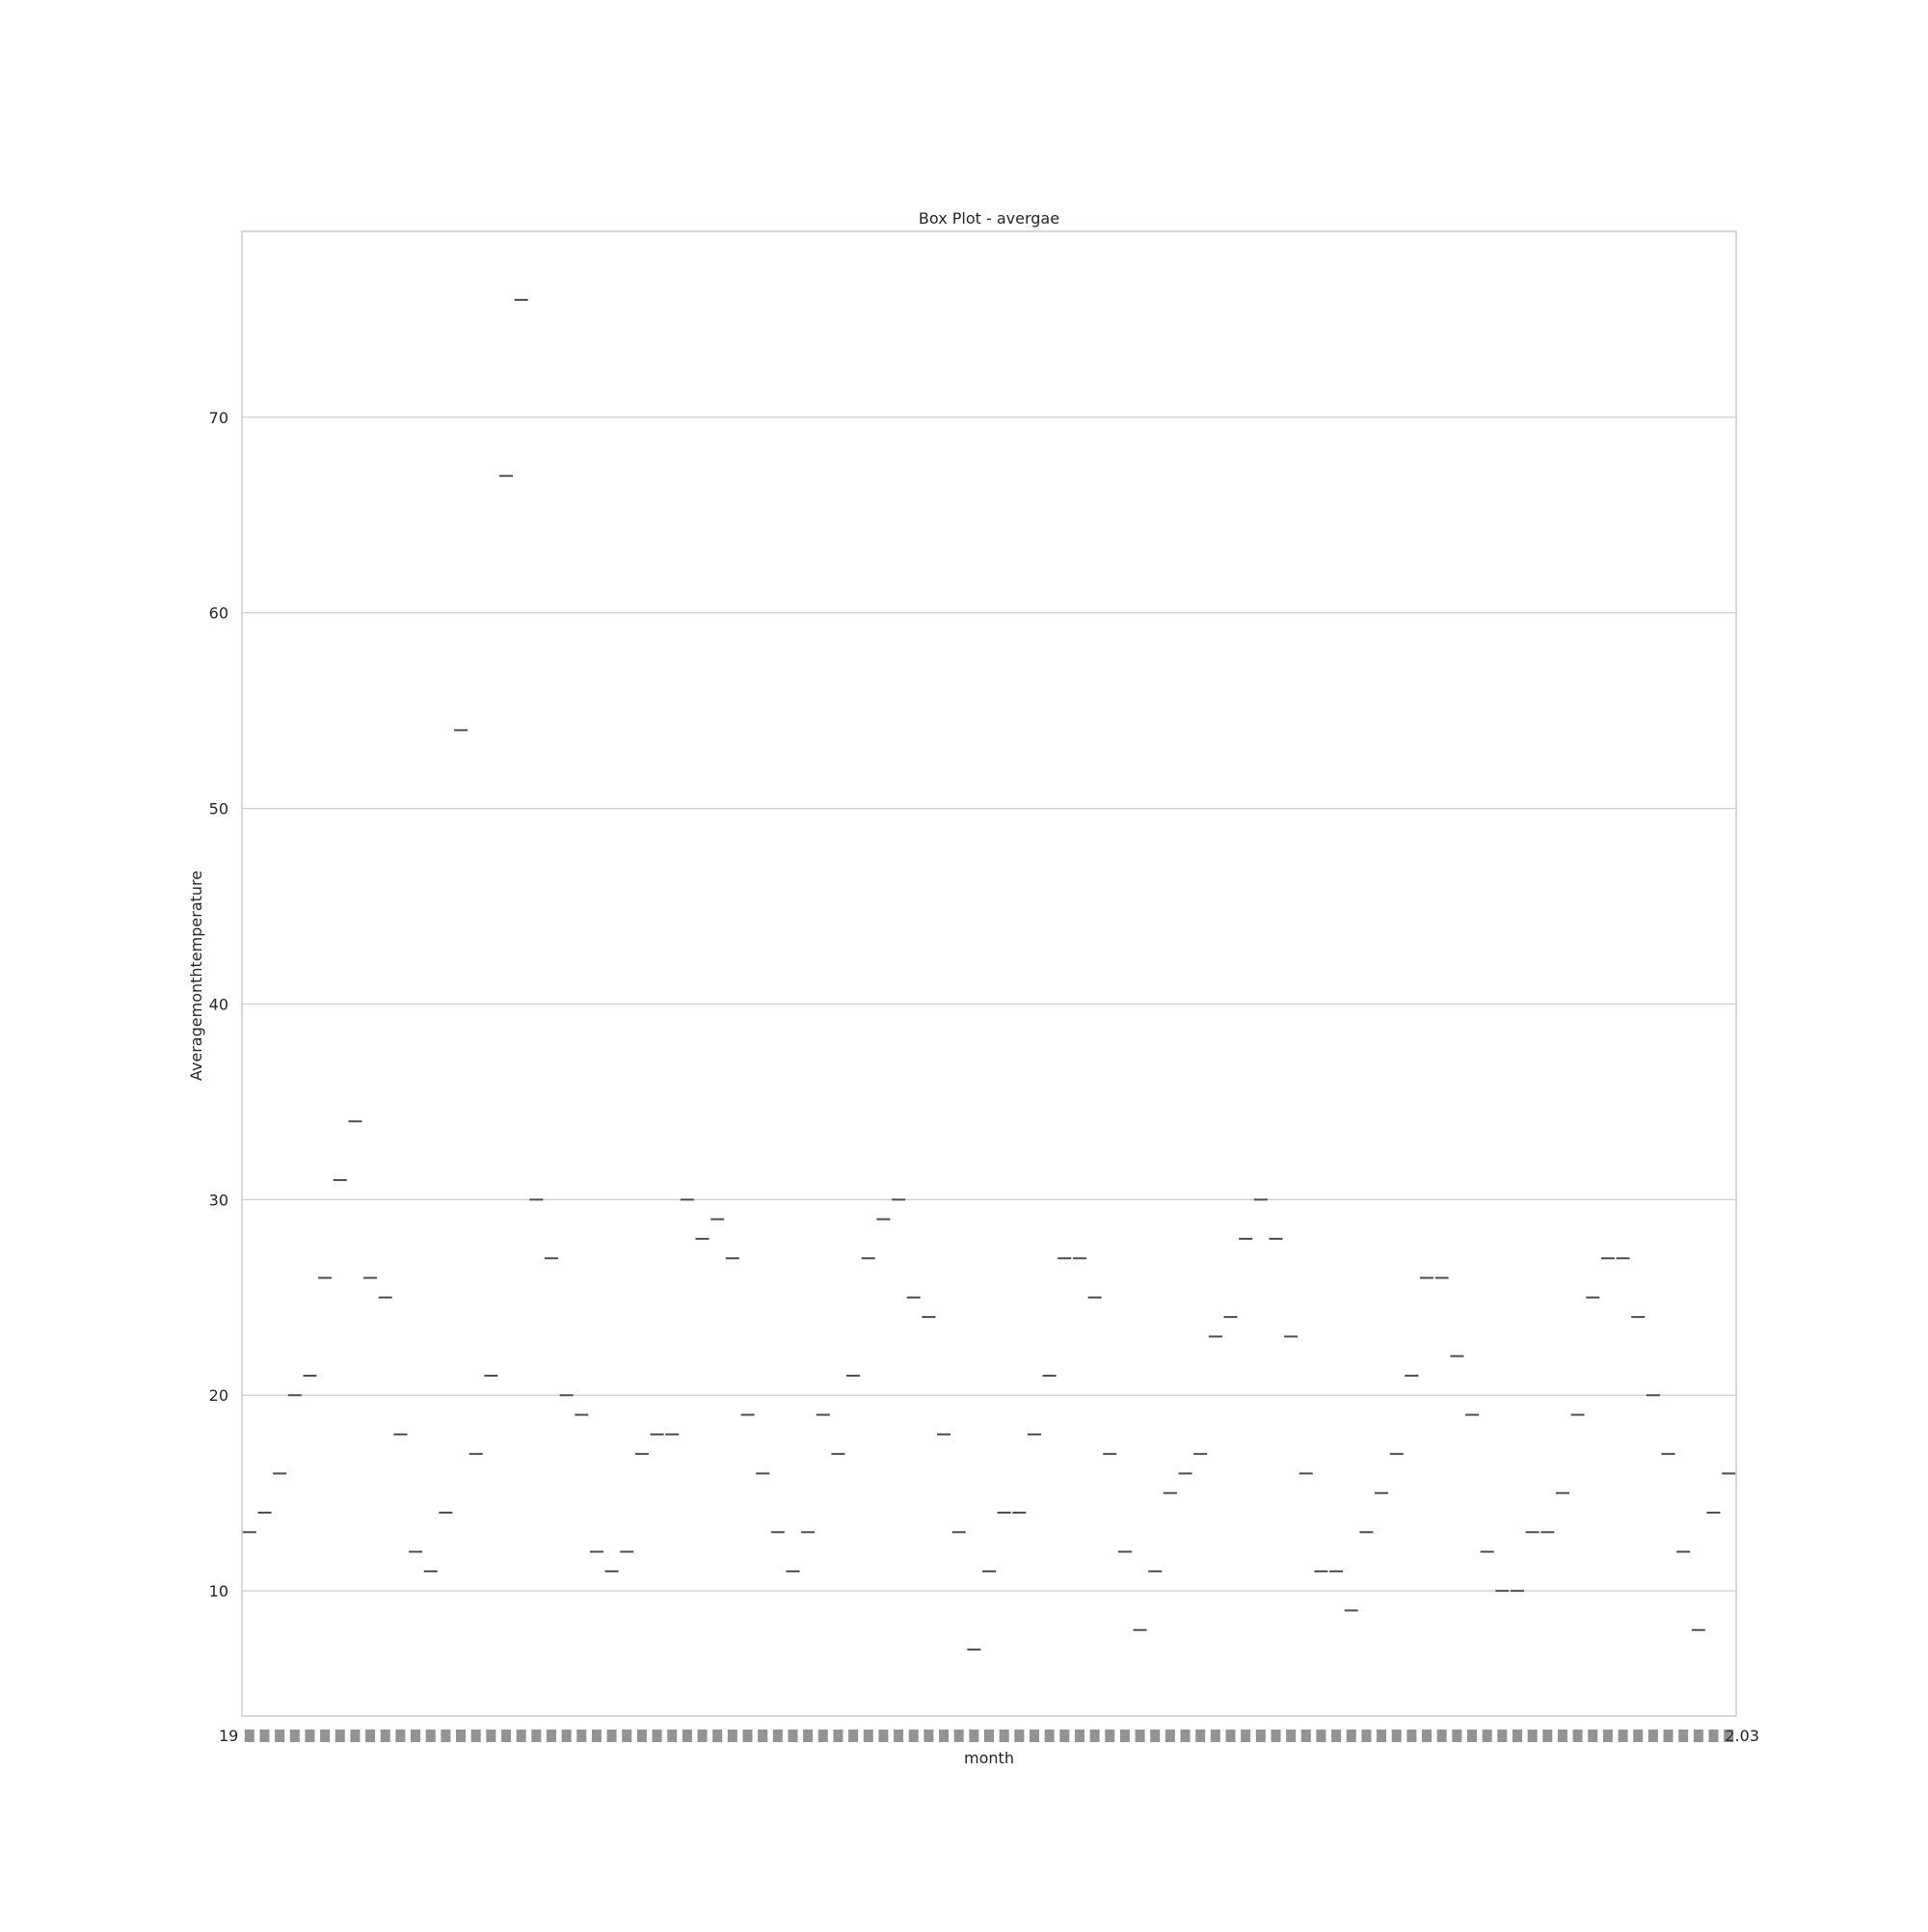 The width and height of the screenshot is (1928, 1932). I want to click on x-tick-labels-overlap, so click(989, 1736).